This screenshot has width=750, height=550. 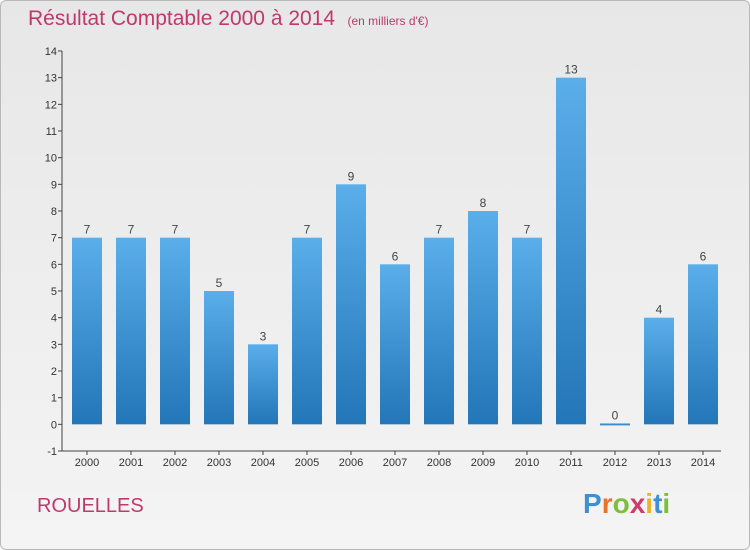 What do you see at coordinates (54, 425) in the screenshot?
I see `y-tick-label: 0` at bounding box center [54, 425].